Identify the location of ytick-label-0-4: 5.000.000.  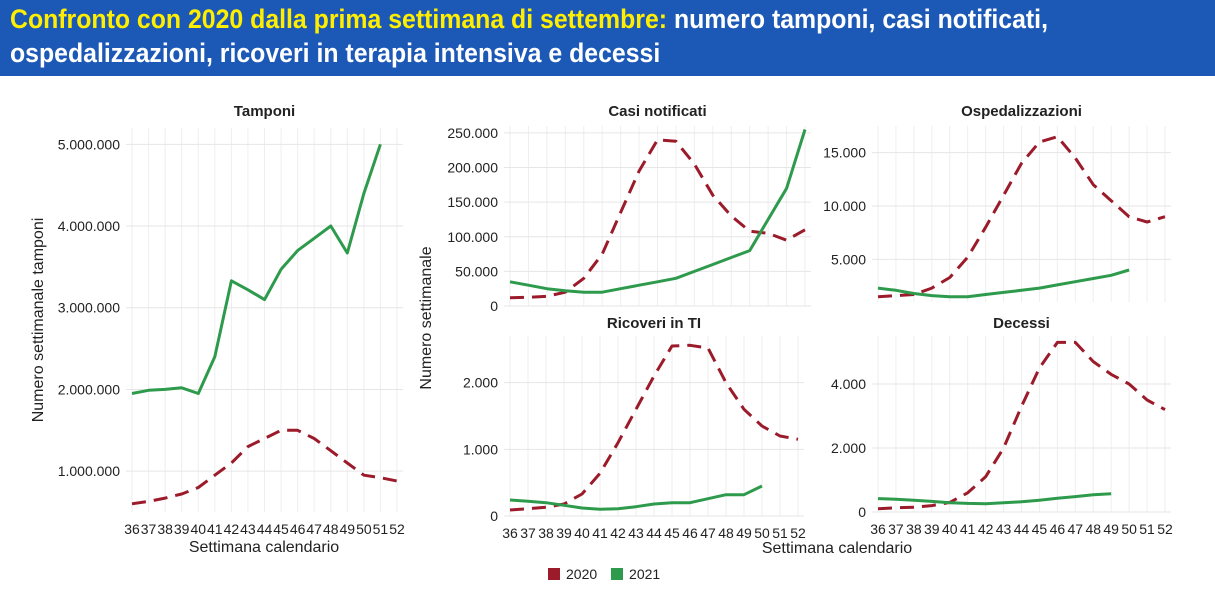
(89, 144).